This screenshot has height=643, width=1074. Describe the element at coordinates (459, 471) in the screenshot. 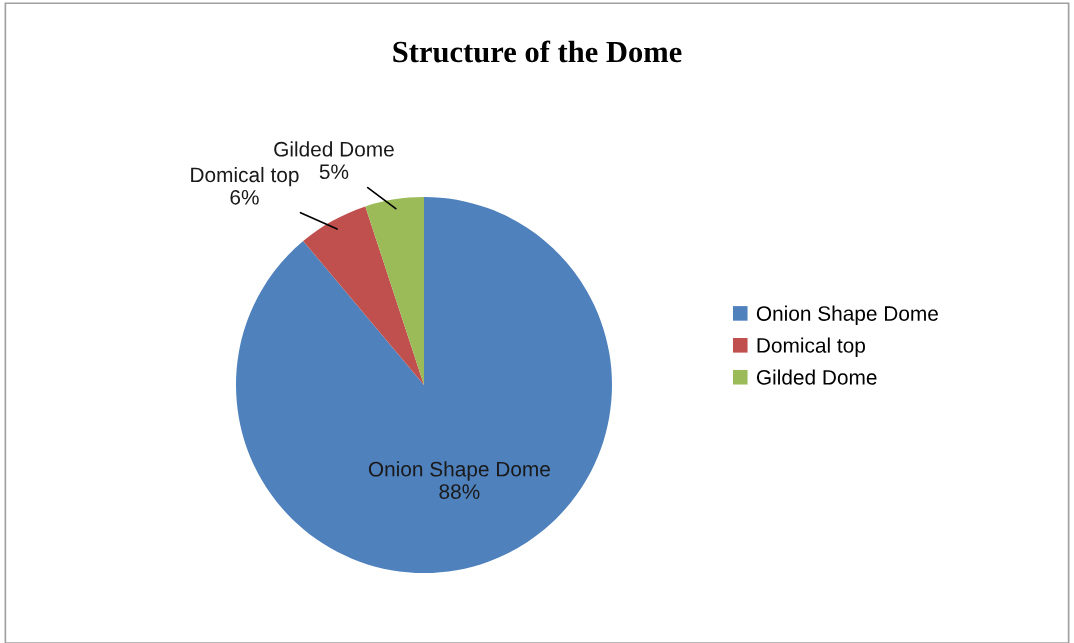

I see `slice-label: Onion Shape Dome` at that location.